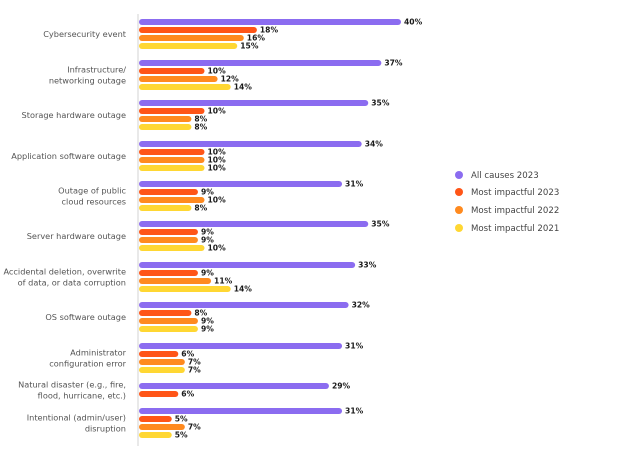  I want to click on category-label: Cybersecurity event, so click(85, 34).